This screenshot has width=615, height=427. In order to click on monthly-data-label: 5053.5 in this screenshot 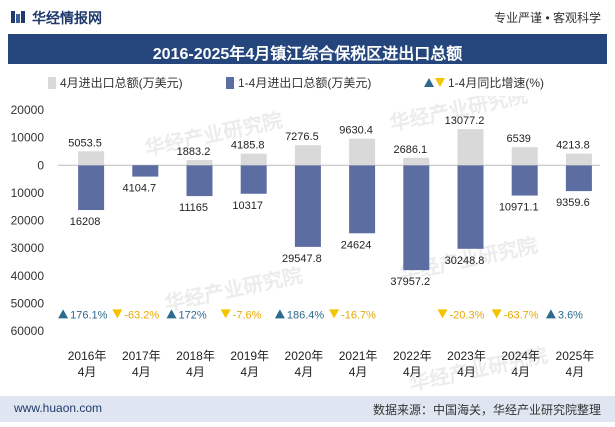, I will do `click(85, 143)`.